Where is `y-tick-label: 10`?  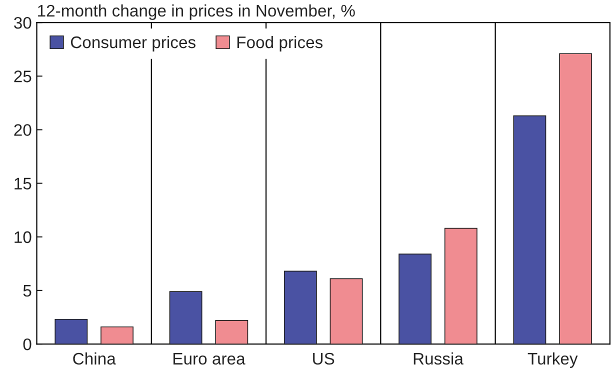
y-tick-label: 10 is located at coordinates (23, 237).